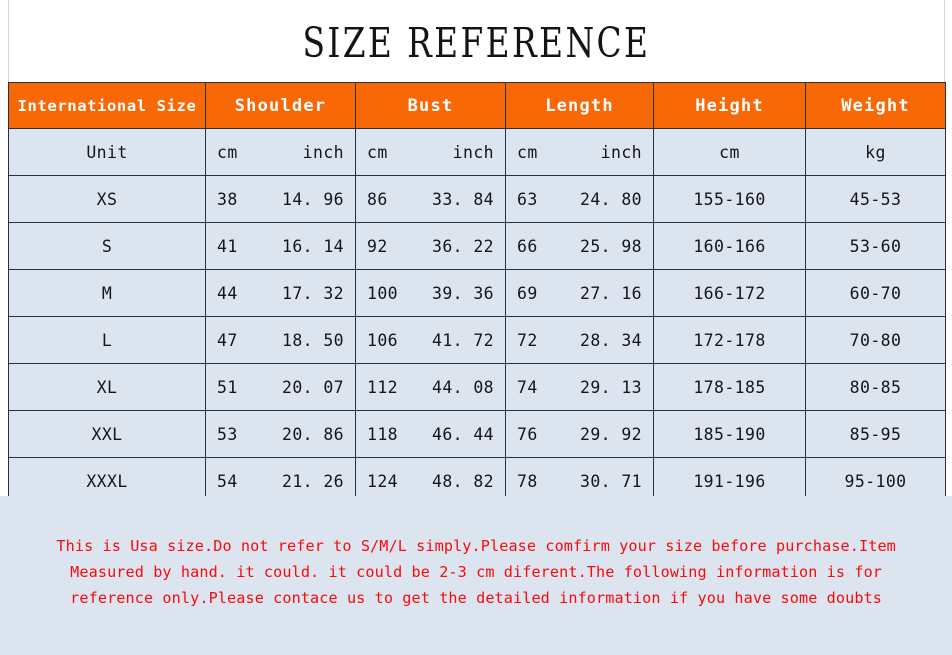 The image size is (952, 655). I want to click on row-bust-cm: 92, so click(377, 246).